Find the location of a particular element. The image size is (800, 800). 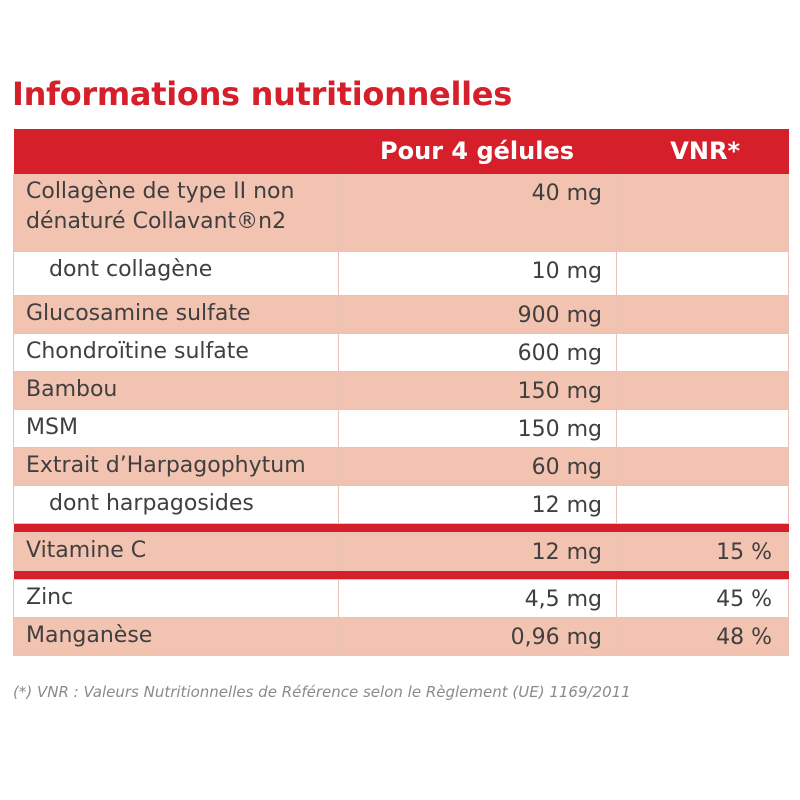

table-row: Zinc 4,5 mg 45 % is located at coordinates (401, 598).